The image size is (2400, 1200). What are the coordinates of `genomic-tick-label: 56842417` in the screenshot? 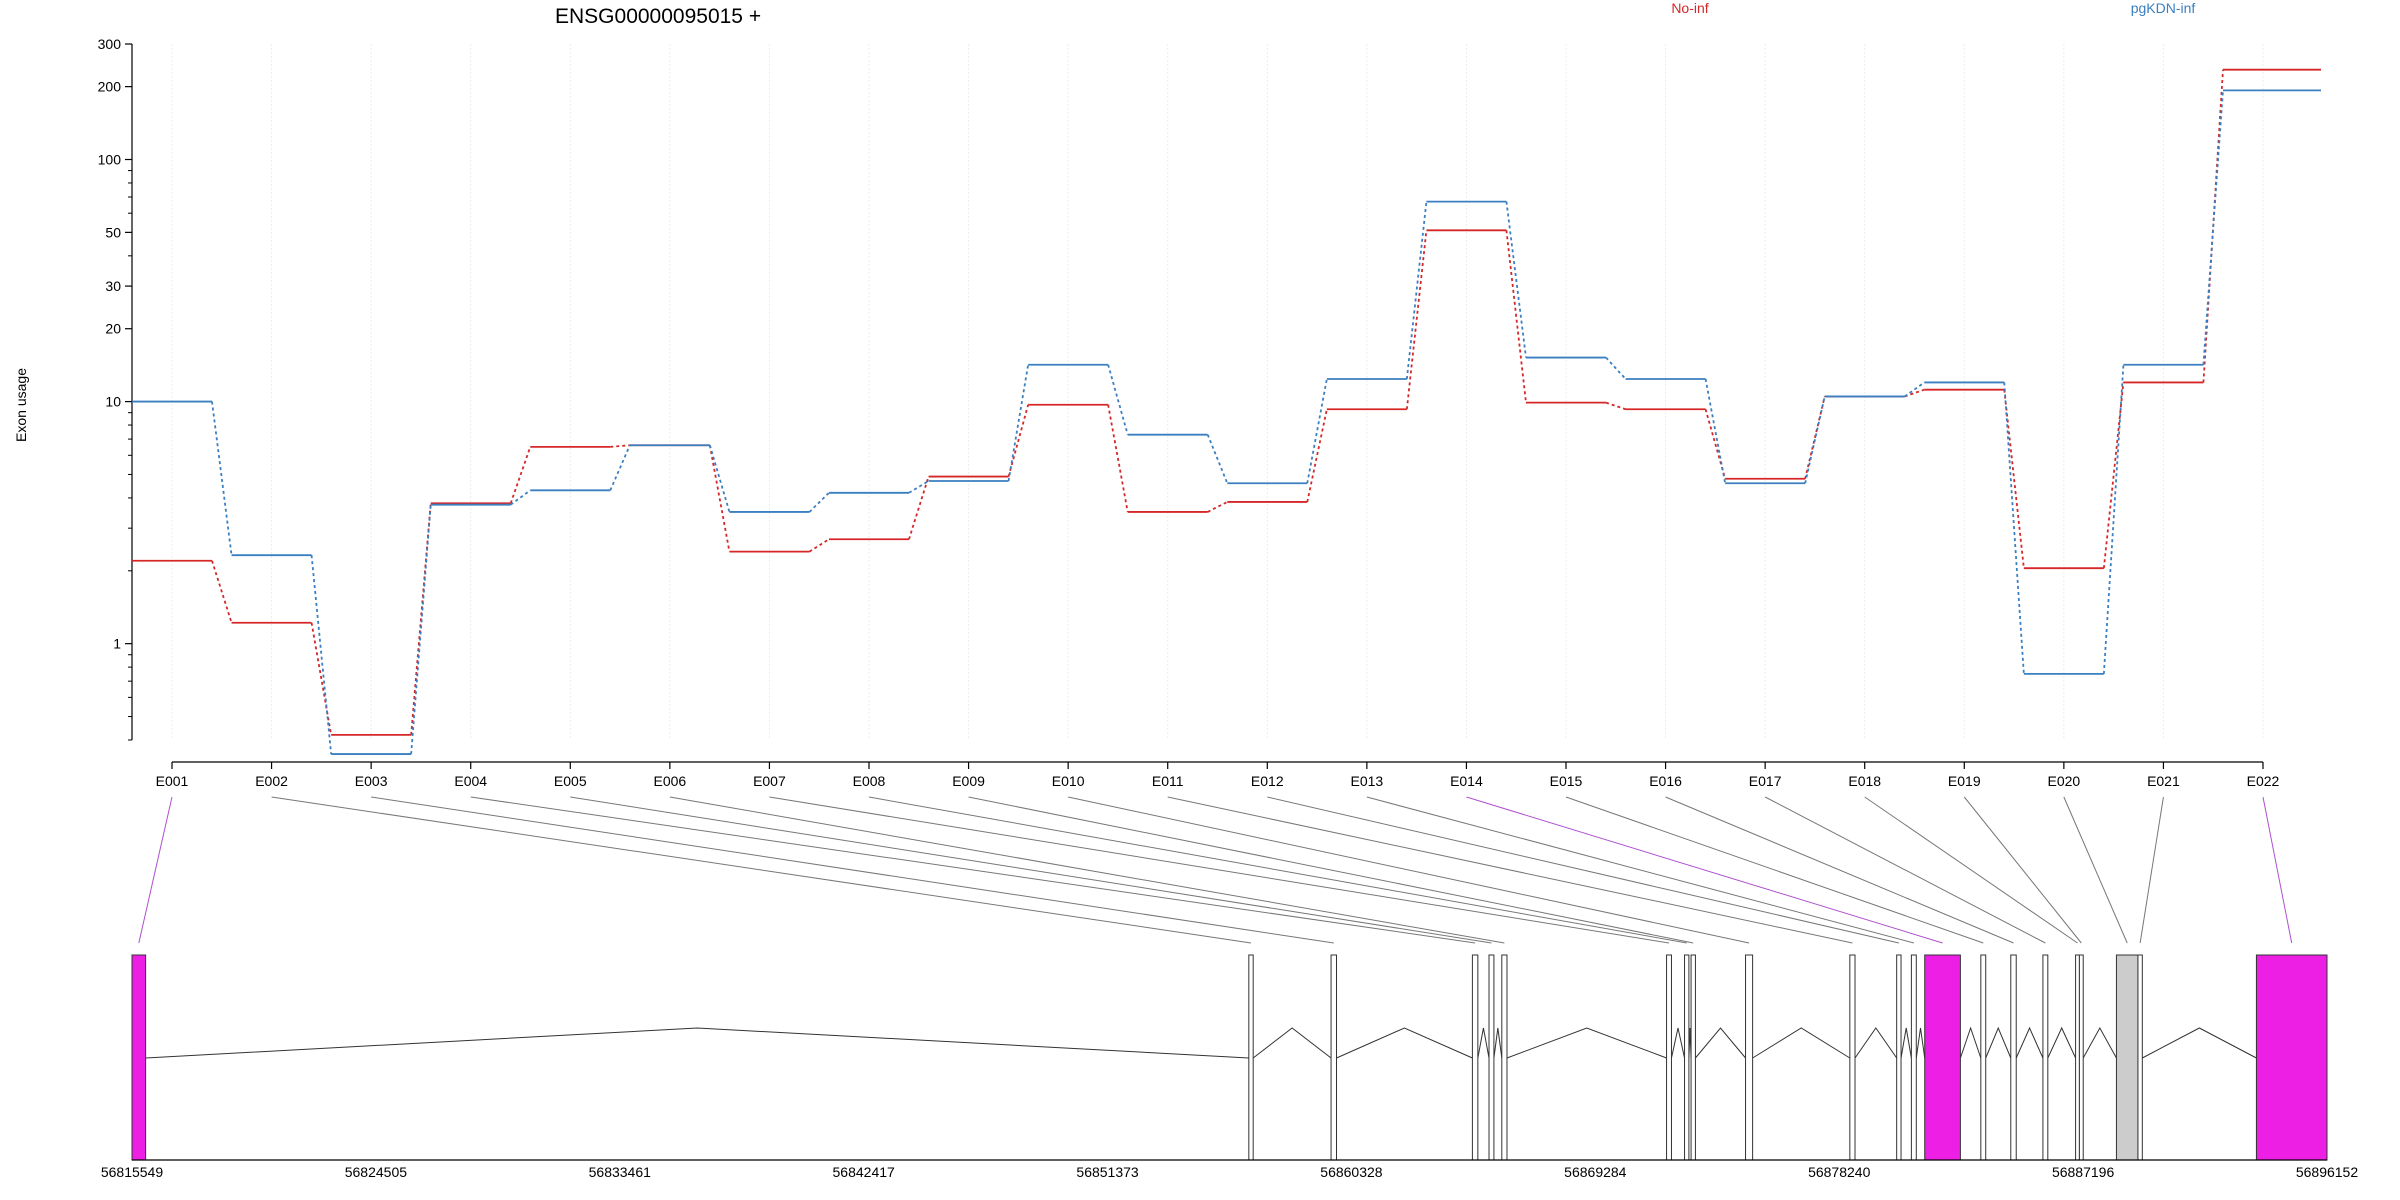 It's located at (864, 1172).